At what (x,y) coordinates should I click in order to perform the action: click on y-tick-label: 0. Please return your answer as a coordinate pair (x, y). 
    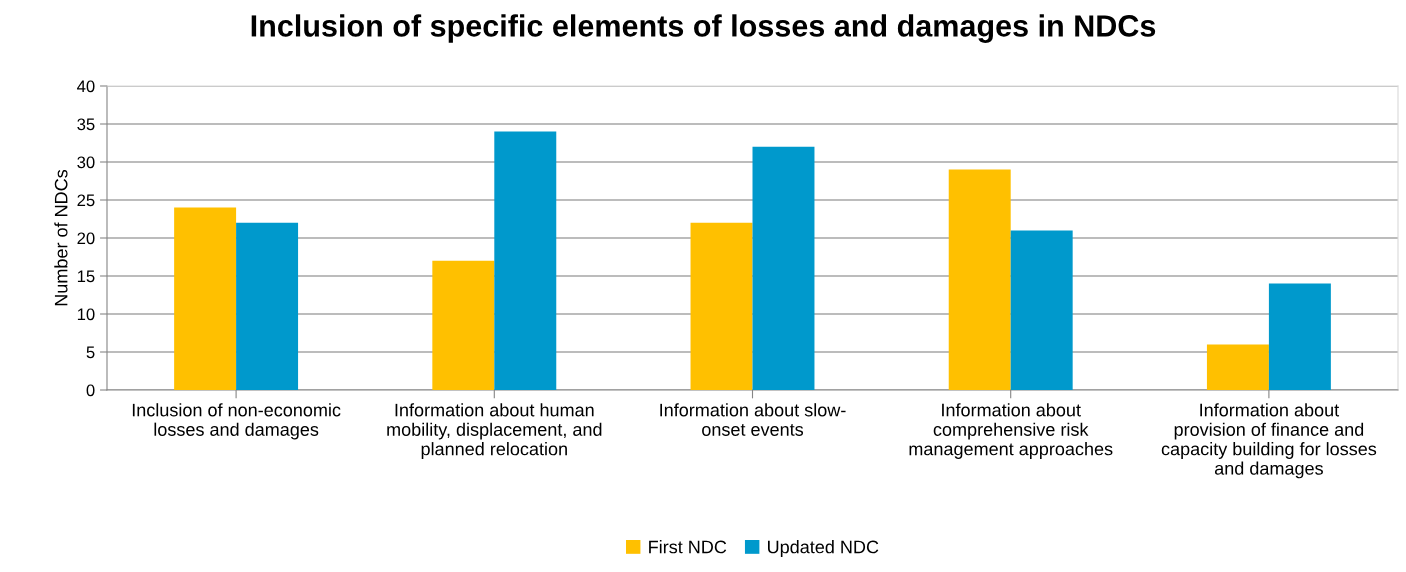
    Looking at the image, I should click on (90, 390).